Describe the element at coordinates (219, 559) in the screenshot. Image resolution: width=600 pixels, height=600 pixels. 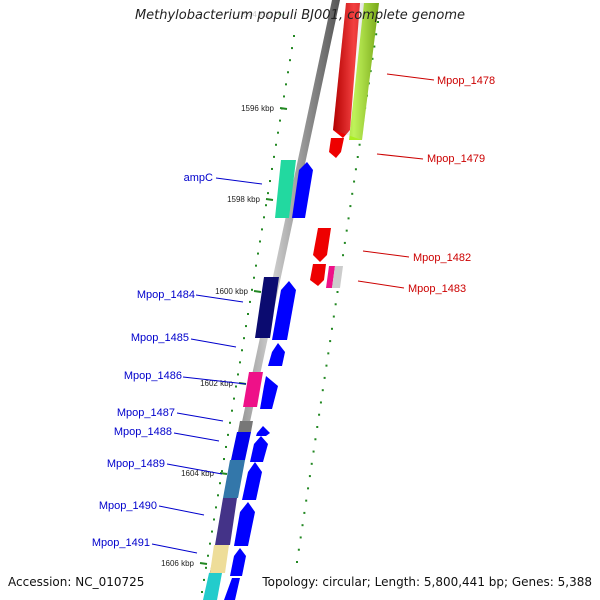
I see `gene-mpop-1491-box` at that location.